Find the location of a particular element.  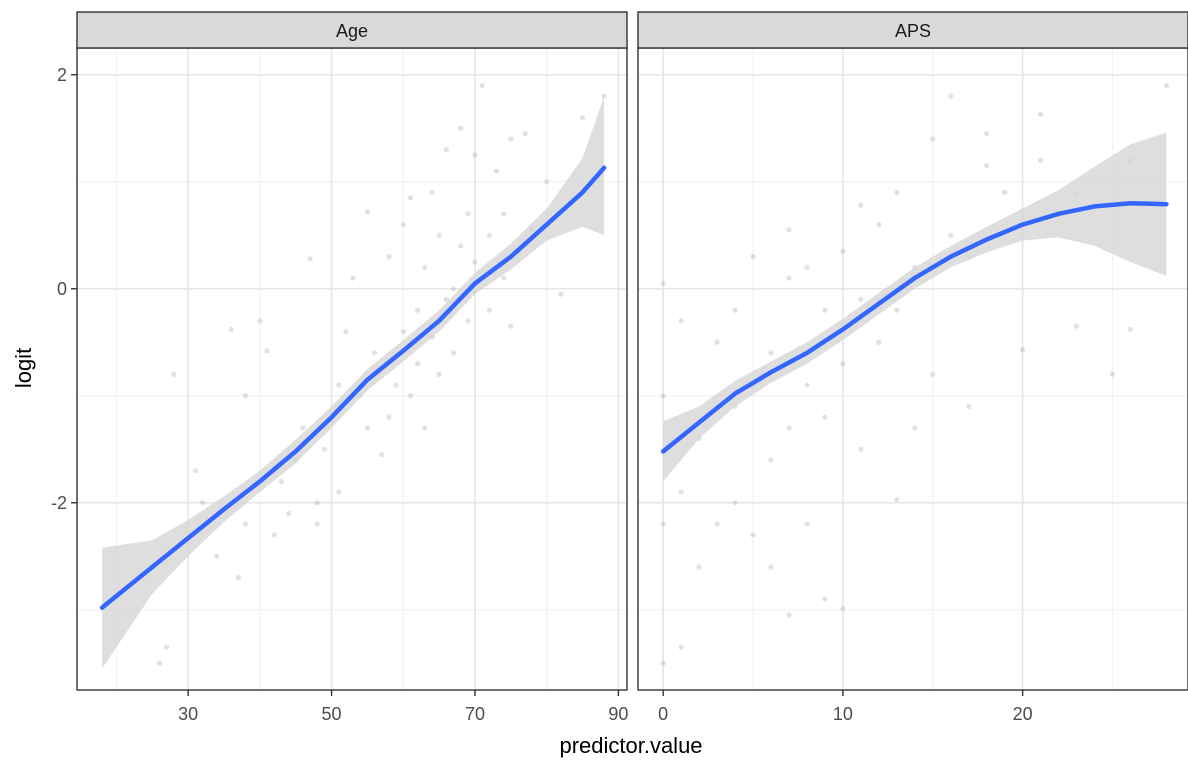

y-tick-label: 0 is located at coordinates (62, 289).